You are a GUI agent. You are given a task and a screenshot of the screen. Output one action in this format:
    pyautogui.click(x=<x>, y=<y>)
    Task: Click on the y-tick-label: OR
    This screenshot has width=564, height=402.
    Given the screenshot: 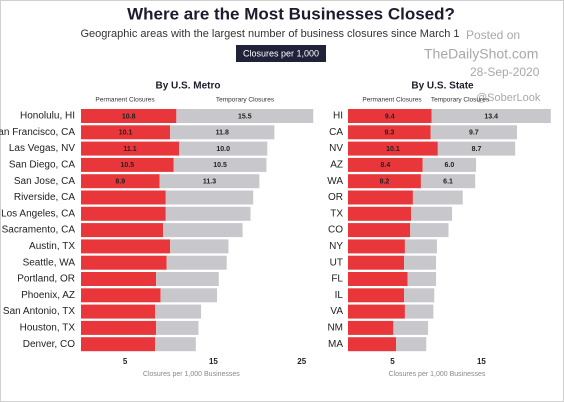 What is the action you would take?
    pyautogui.click(x=335, y=197)
    